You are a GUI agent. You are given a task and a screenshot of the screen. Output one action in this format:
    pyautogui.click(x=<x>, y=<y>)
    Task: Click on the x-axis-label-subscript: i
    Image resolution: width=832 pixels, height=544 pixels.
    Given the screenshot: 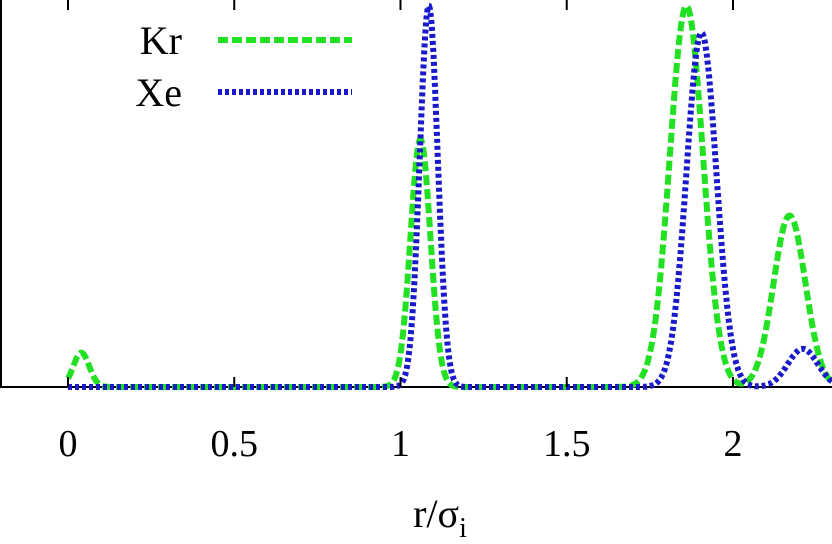 What is the action you would take?
    pyautogui.click(x=463, y=528)
    